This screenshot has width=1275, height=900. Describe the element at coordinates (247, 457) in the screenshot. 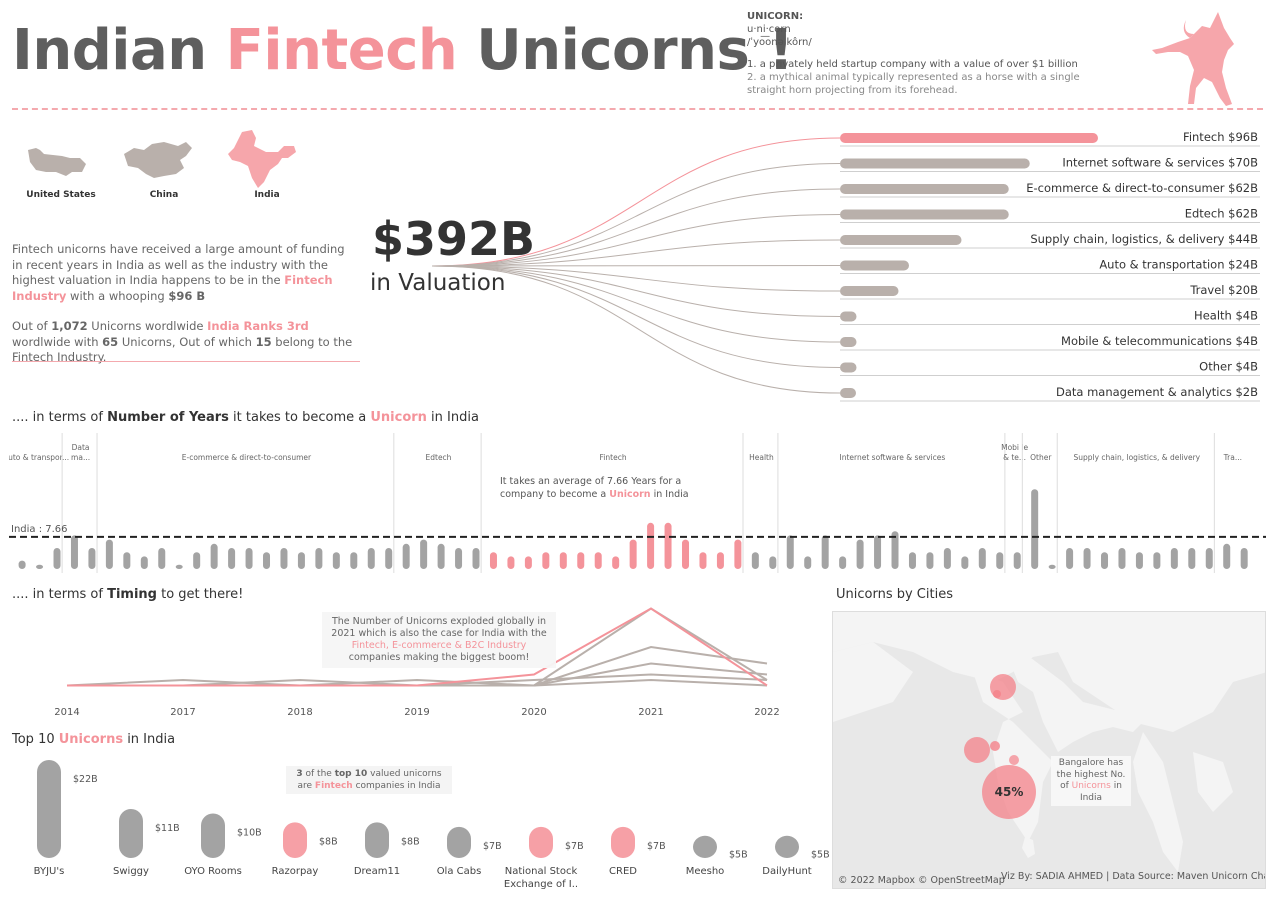

I see `years-group-label: E-commerce & direct-to-consumer` at that location.